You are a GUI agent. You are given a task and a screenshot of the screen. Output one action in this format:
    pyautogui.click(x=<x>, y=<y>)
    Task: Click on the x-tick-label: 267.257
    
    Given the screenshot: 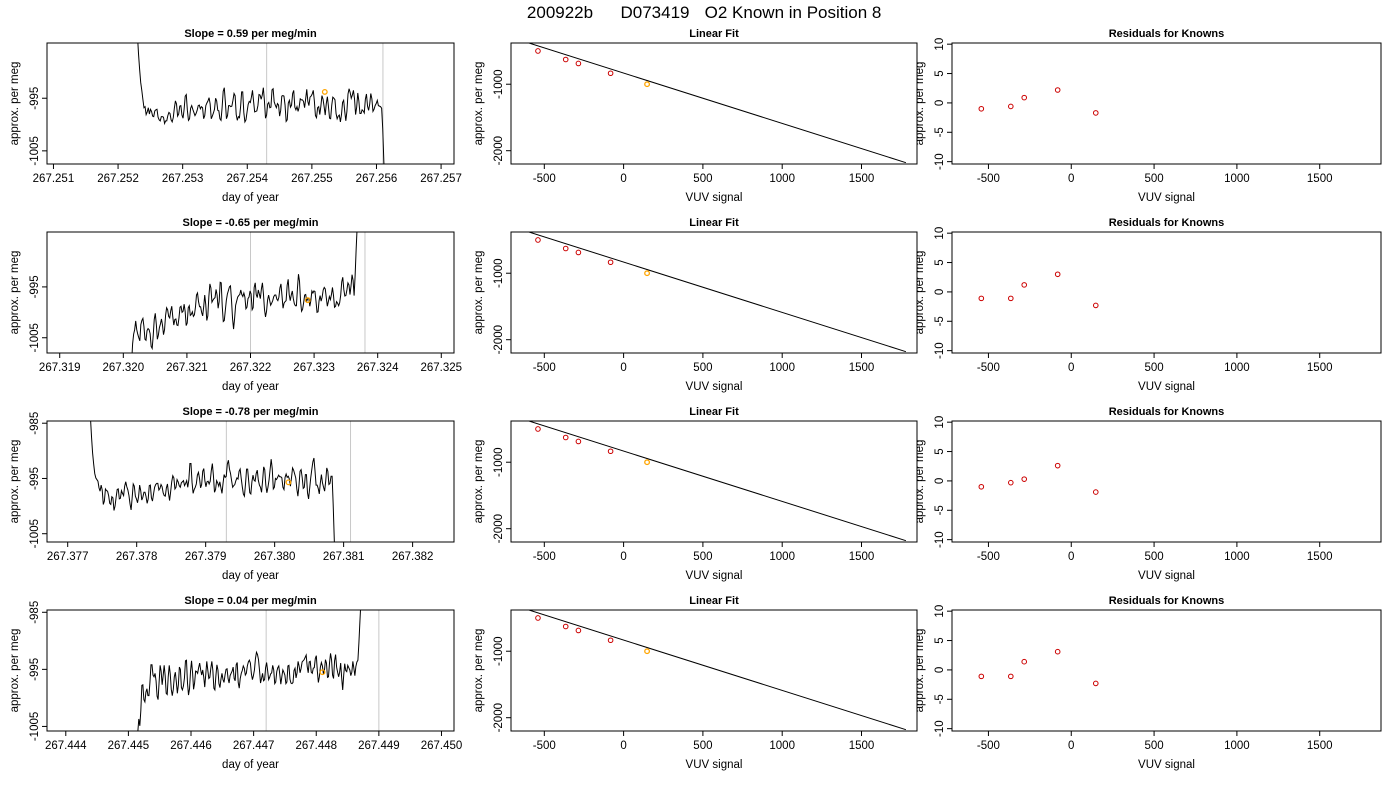 What is the action you would take?
    pyautogui.click(x=441, y=179)
    